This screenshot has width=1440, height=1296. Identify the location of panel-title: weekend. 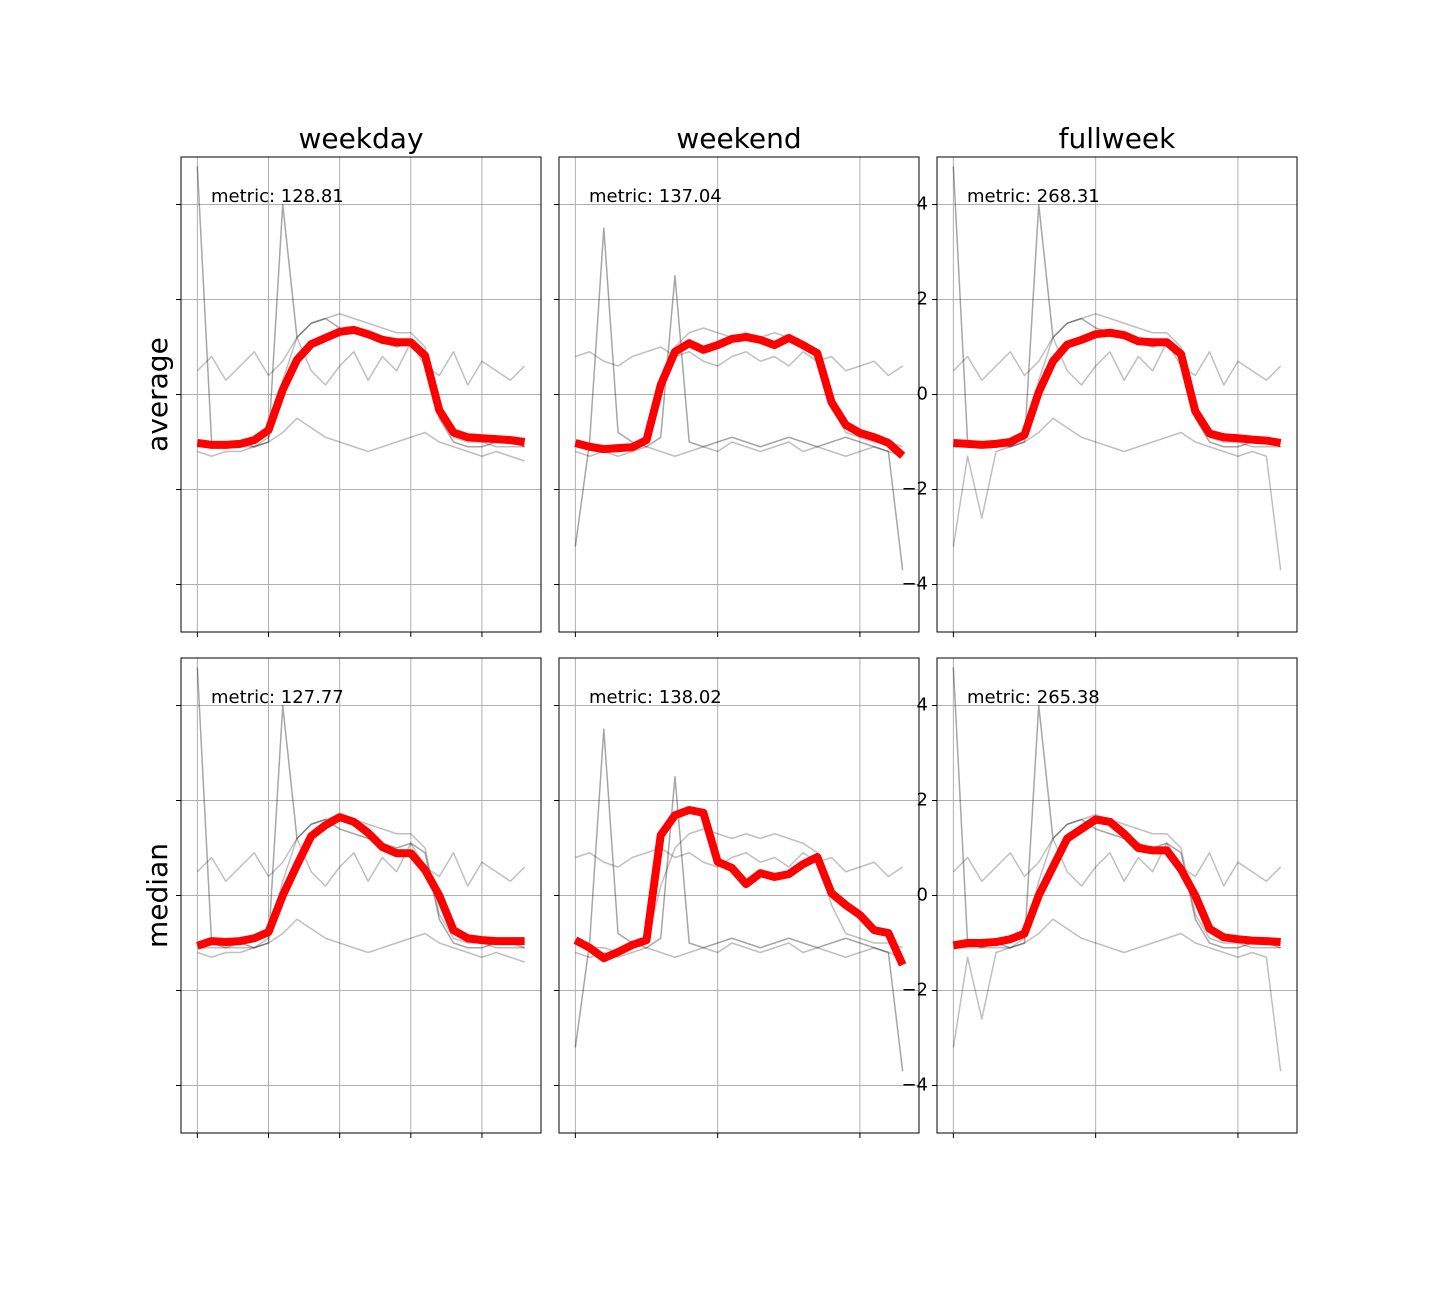
(738, 138).